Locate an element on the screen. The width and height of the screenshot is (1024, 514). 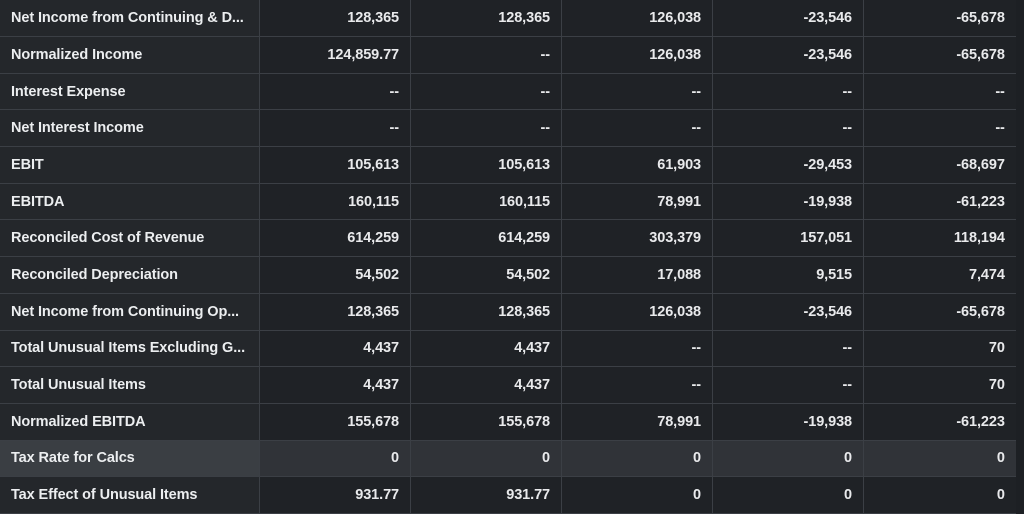
table-cell: -68,697 is located at coordinates (940, 165).